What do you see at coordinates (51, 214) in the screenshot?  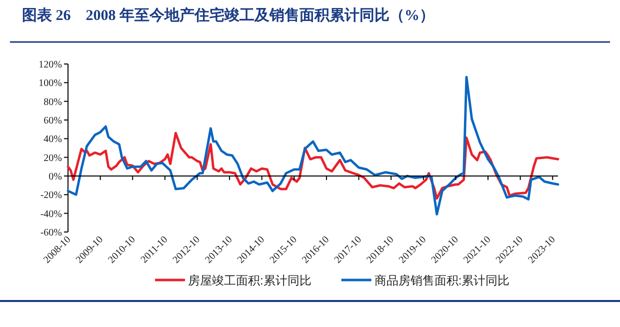 I see `y-tick-label: -40%` at bounding box center [51, 214].